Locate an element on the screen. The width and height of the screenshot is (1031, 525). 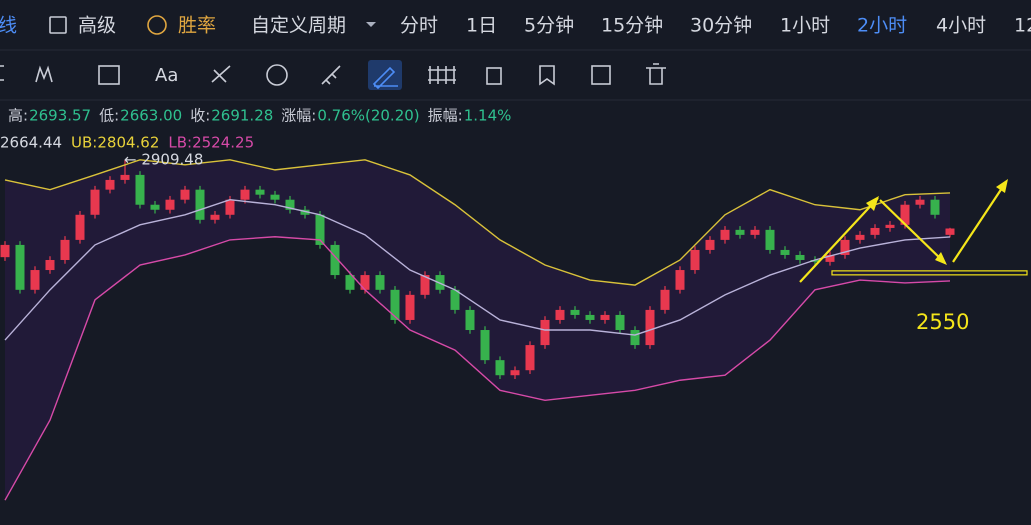
toolbar-item: 1日 is located at coordinates (481, 26).